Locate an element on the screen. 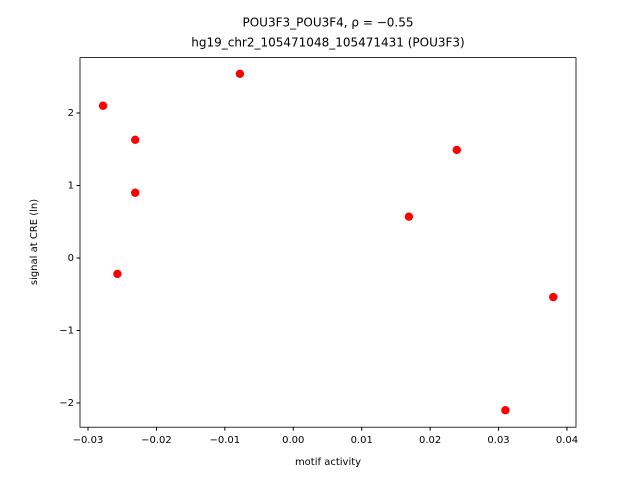 This screenshot has height=480, width=640. y-tick-label: −2 is located at coordinates (66, 403).